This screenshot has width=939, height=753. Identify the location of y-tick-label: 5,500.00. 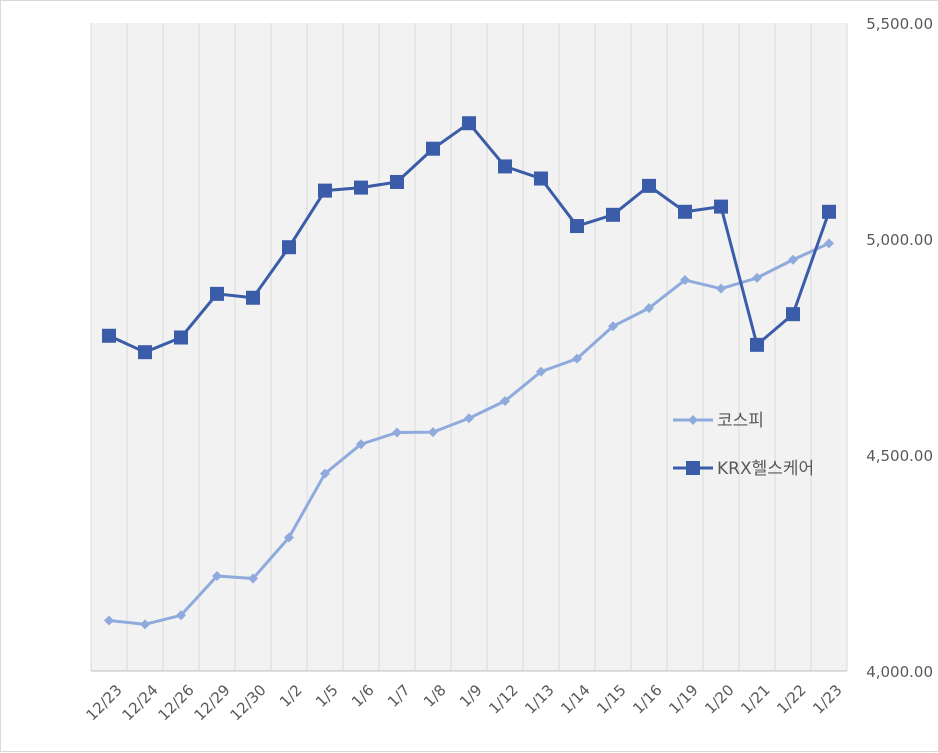
(899, 24).